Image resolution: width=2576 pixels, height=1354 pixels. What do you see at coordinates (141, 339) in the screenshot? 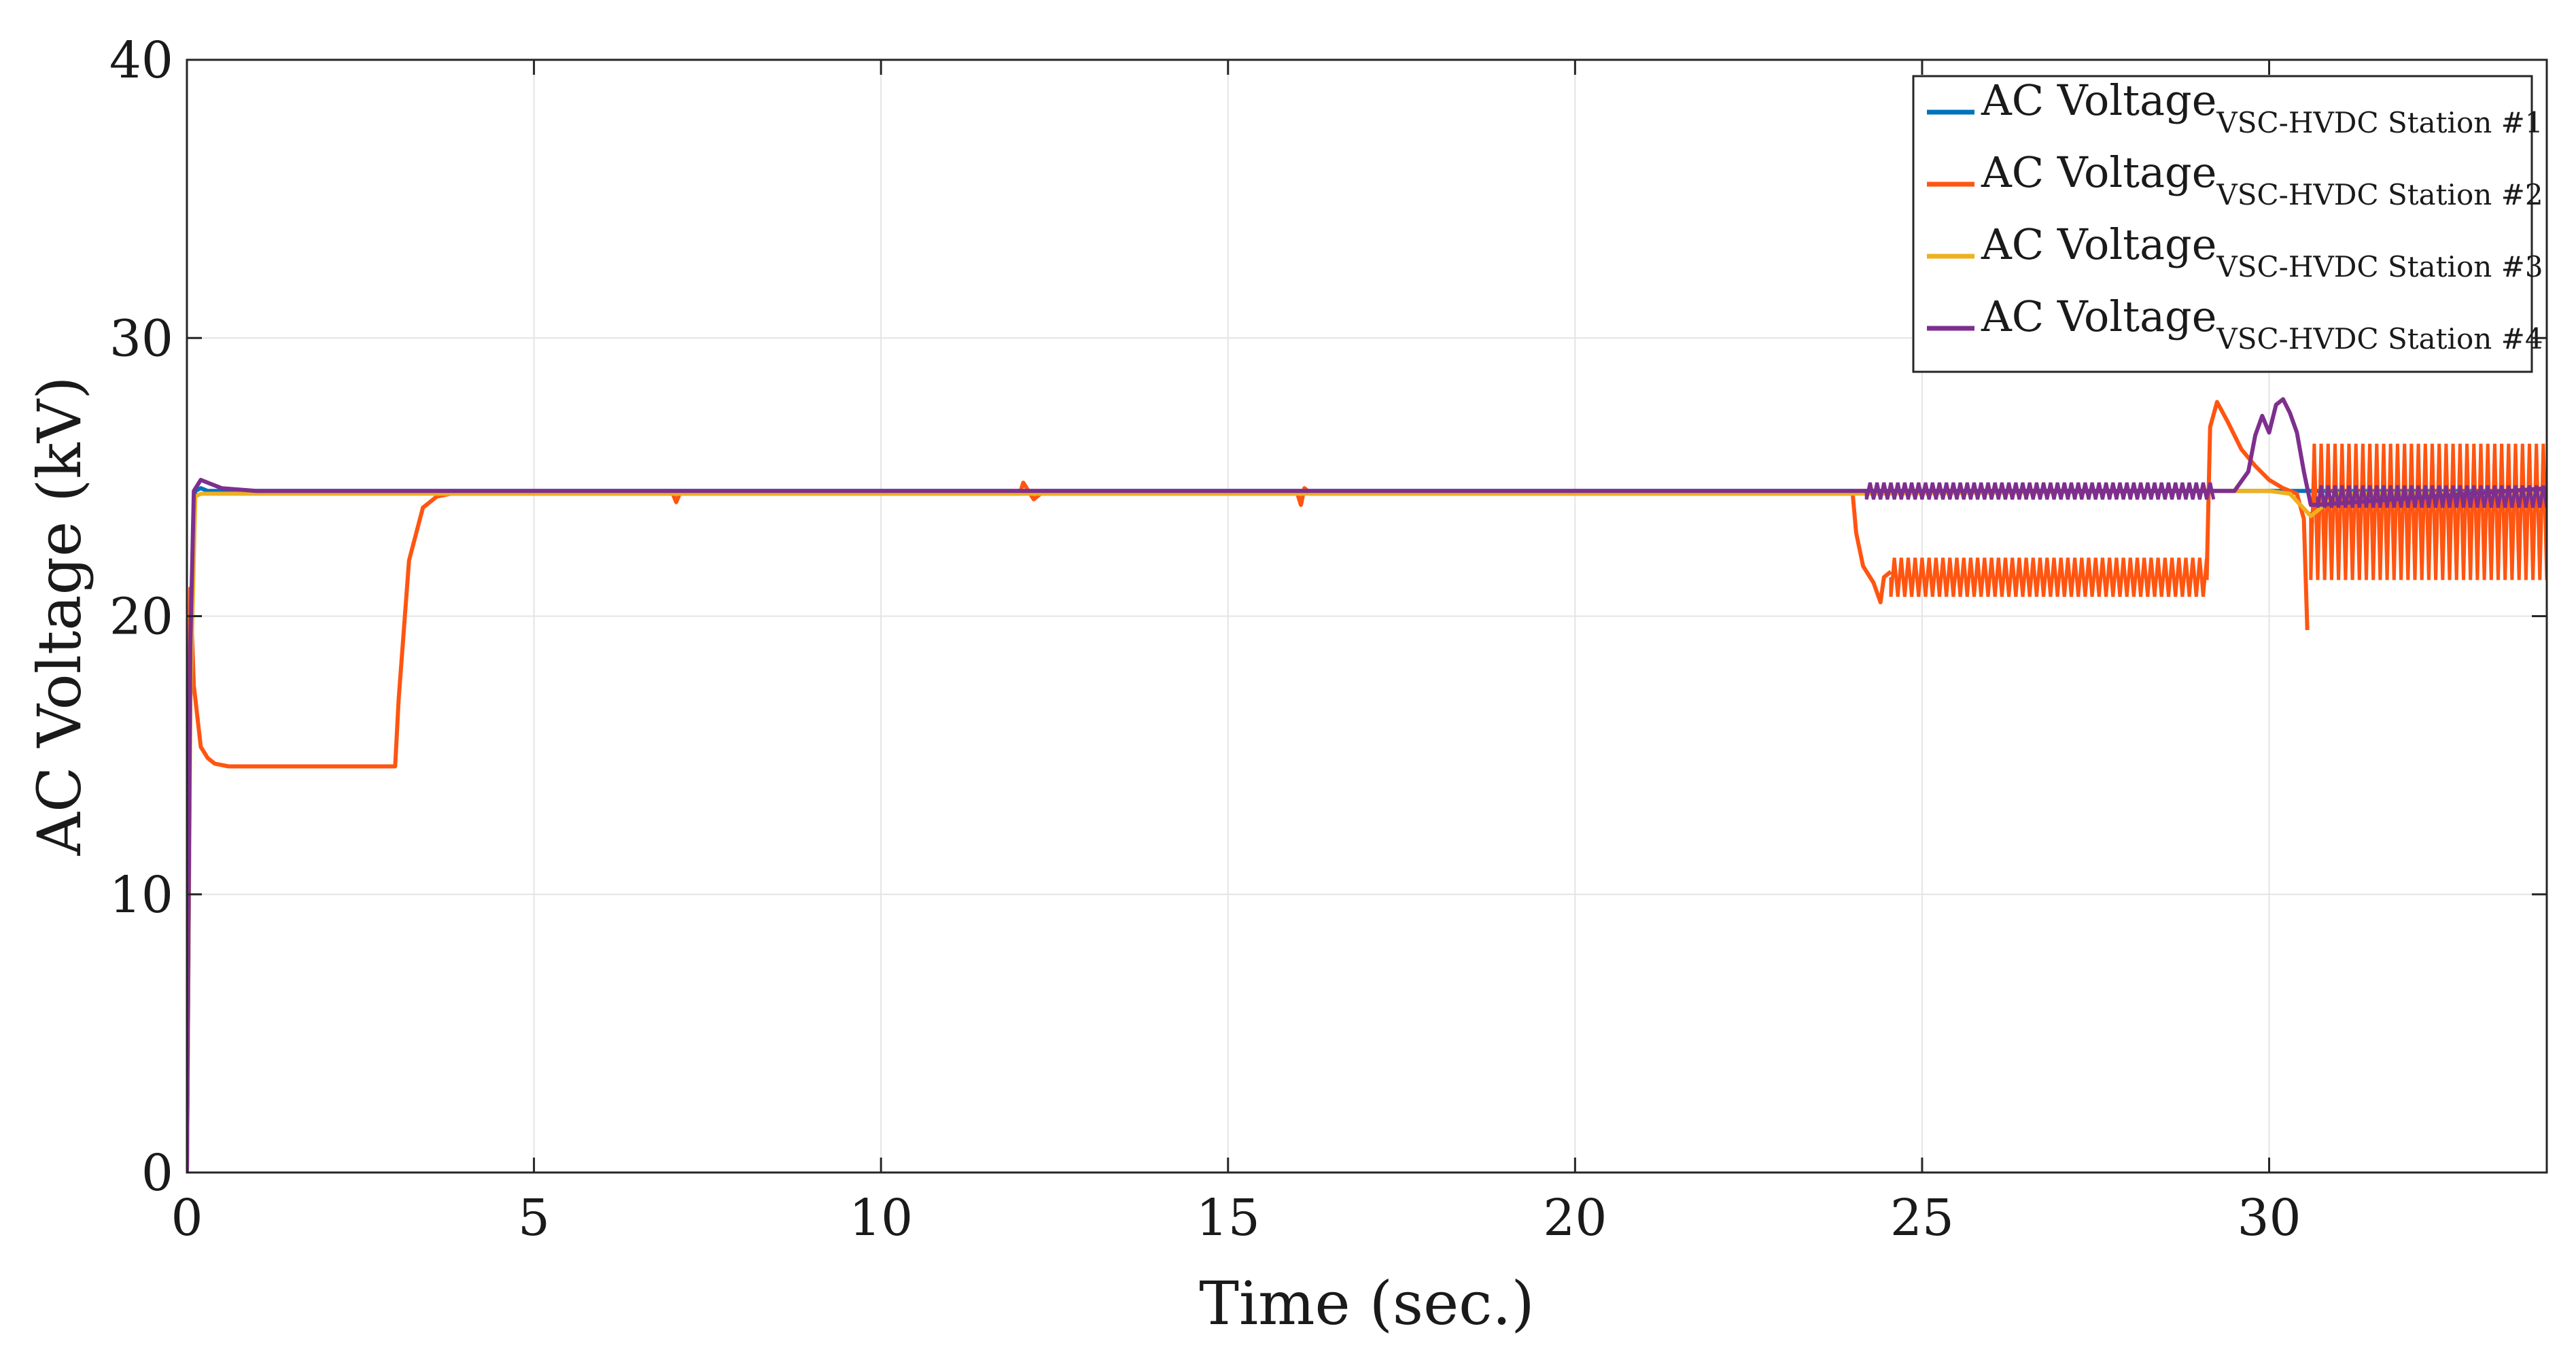
I see `y-tick-label: 30` at bounding box center [141, 339].